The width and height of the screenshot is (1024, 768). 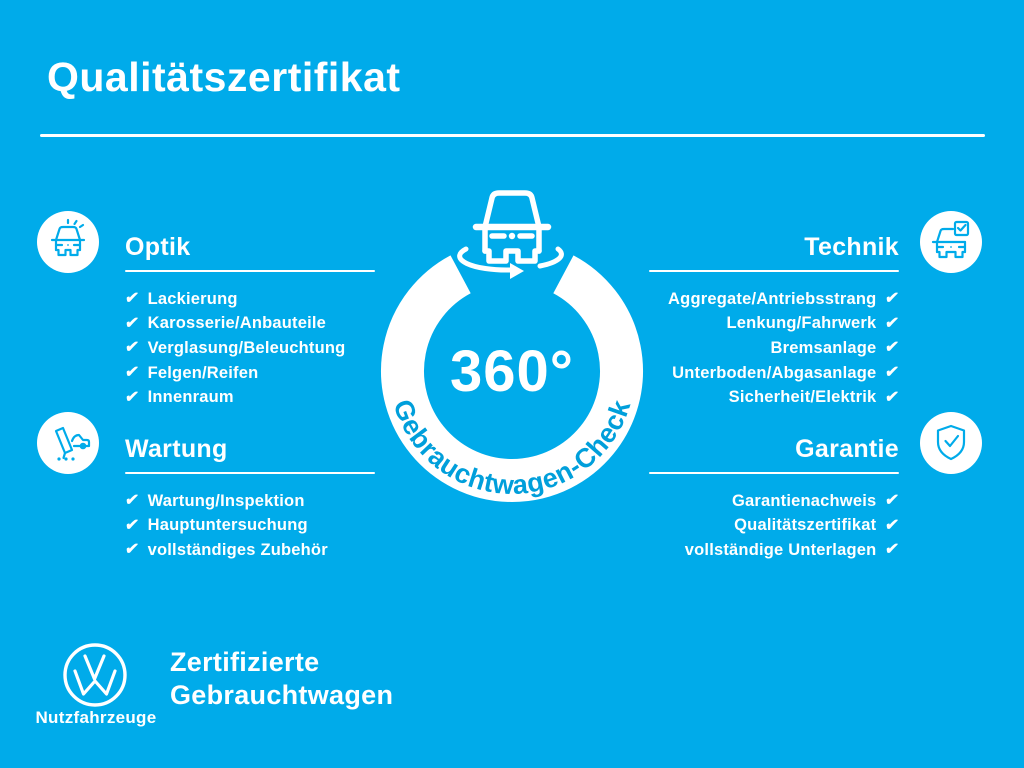 What do you see at coordinates (249, 397) in the screenshot?
I see `list-item: ✔ Innenraum` at bounding box center [249, 397].